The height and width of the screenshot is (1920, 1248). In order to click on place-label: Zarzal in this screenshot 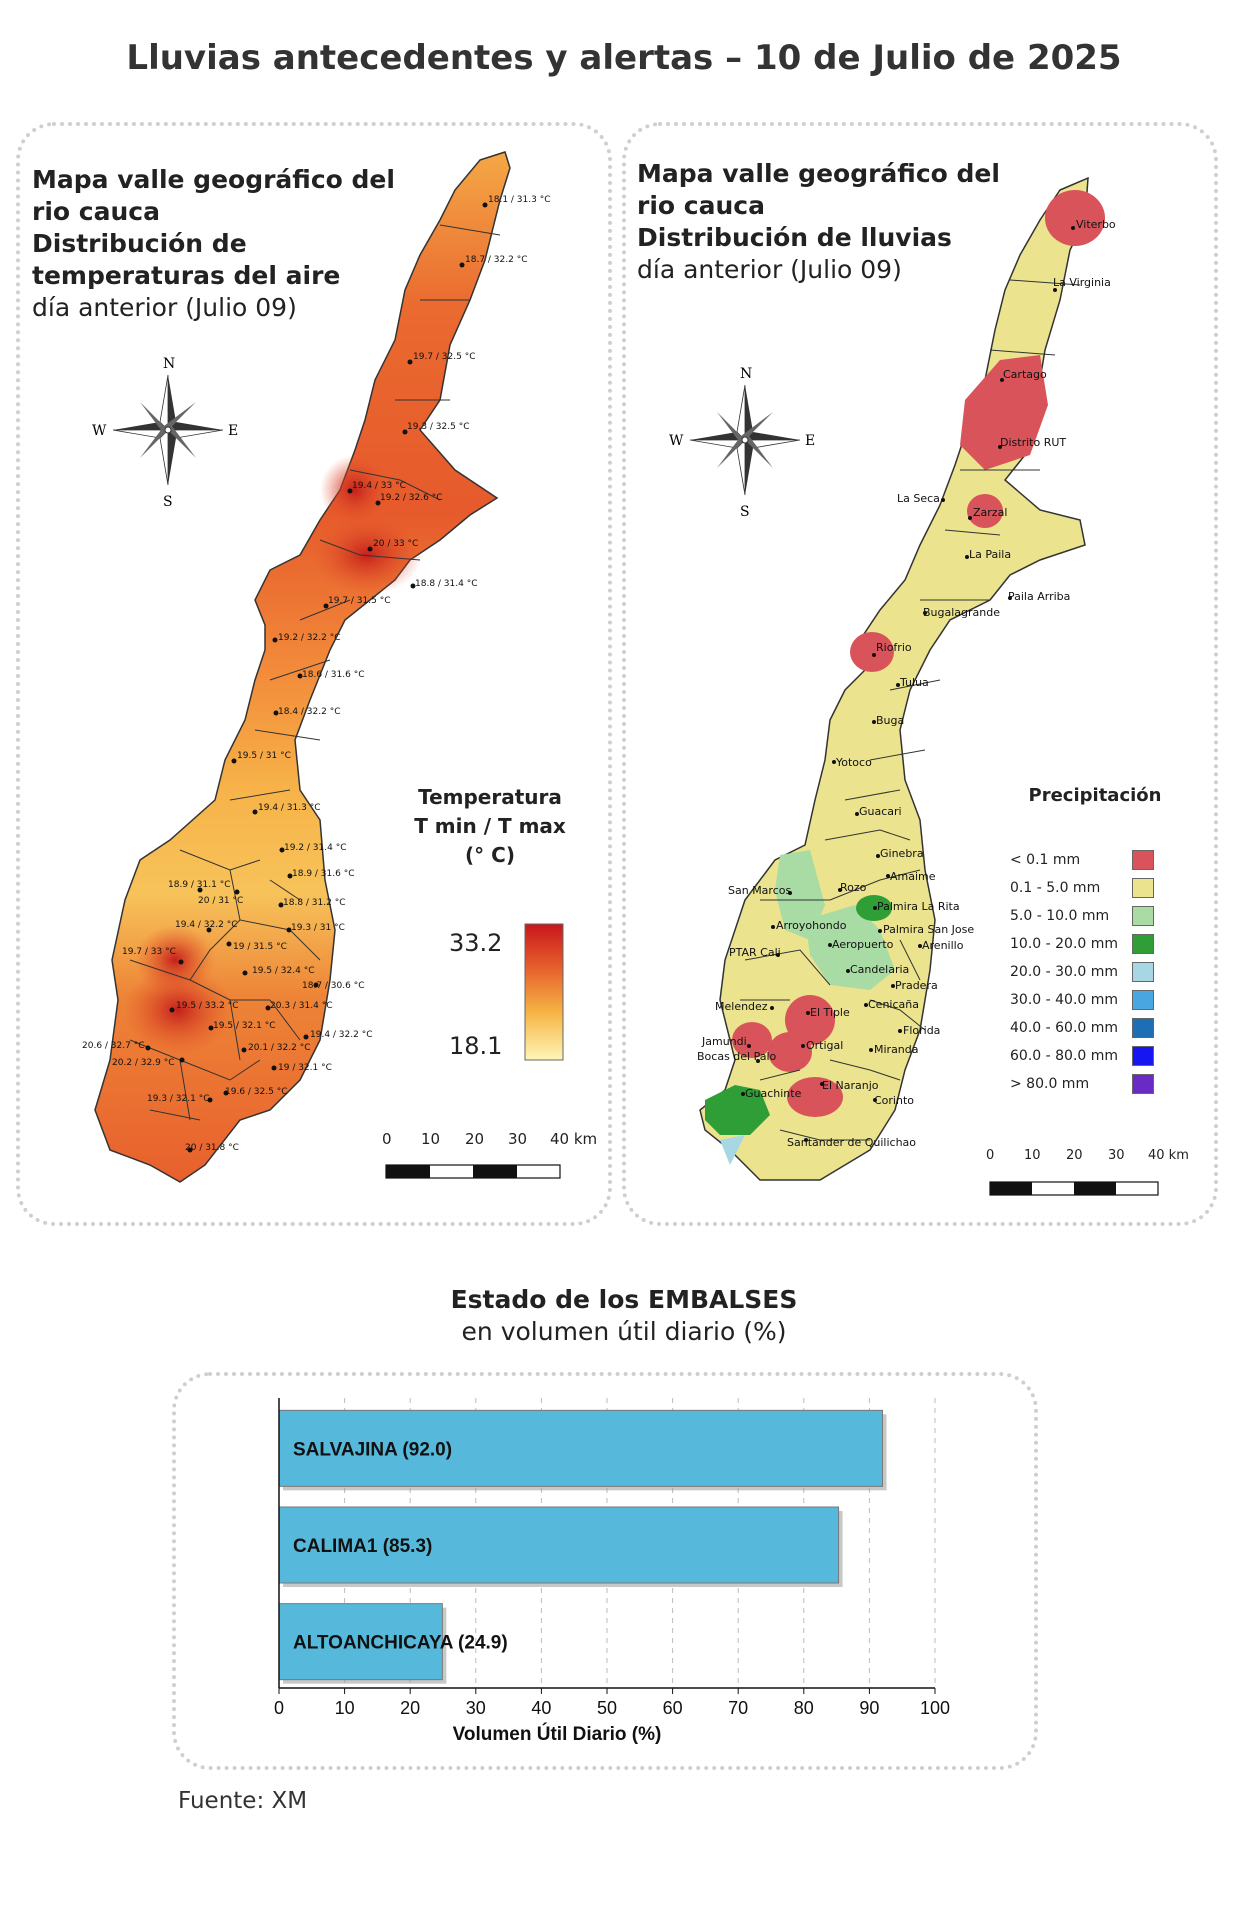, I will do `click(990, 512)`.